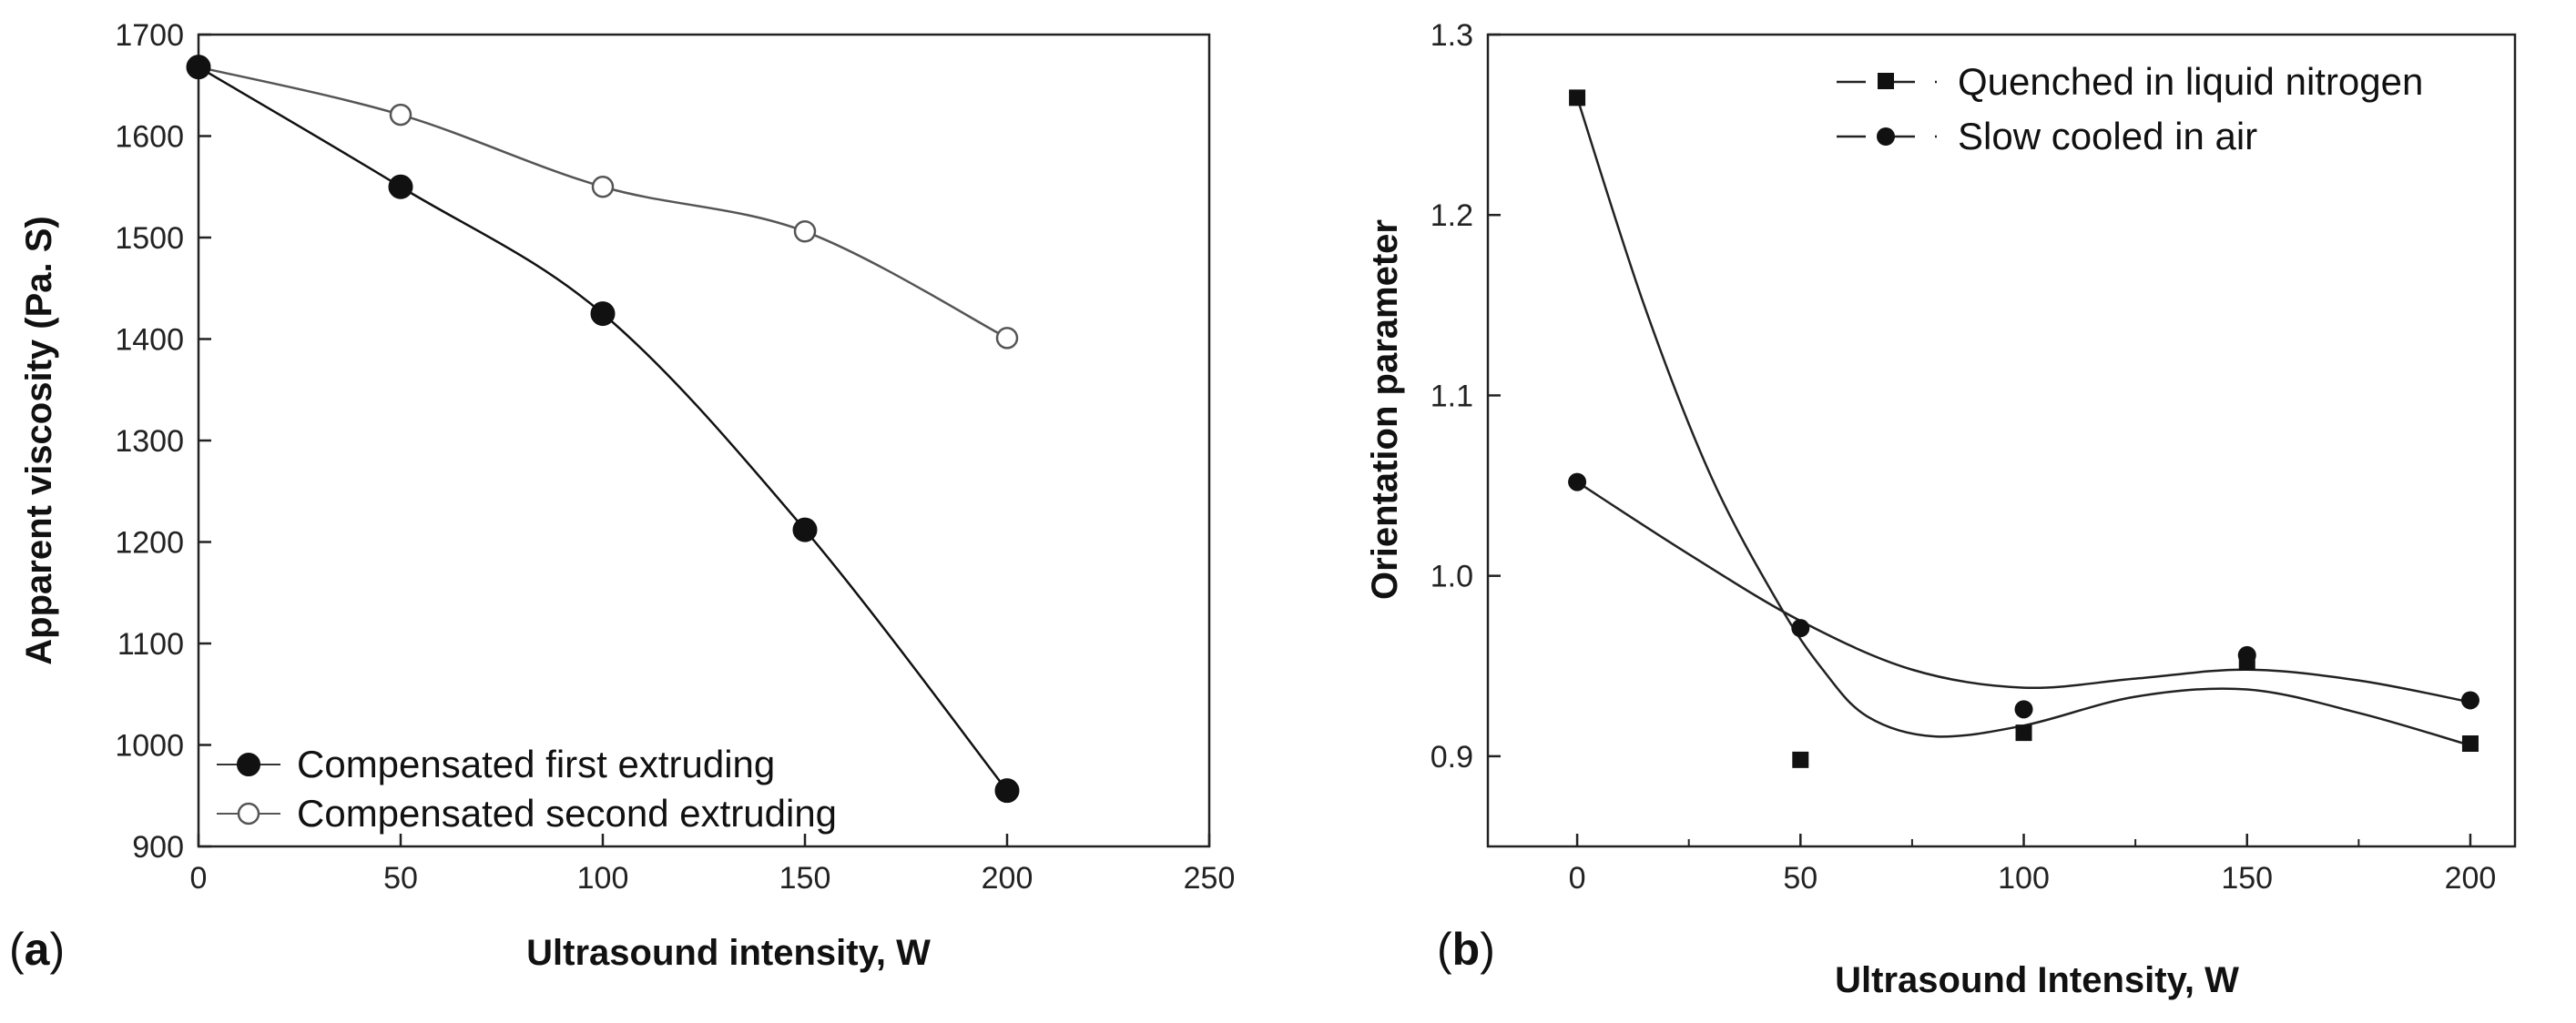 This screenshot has height=1023, width=2576. What do you see at coordinates (1452, 215) in the screenshot?
I see `y-tick-label: 1.2` at bounding box center [1452, 215].